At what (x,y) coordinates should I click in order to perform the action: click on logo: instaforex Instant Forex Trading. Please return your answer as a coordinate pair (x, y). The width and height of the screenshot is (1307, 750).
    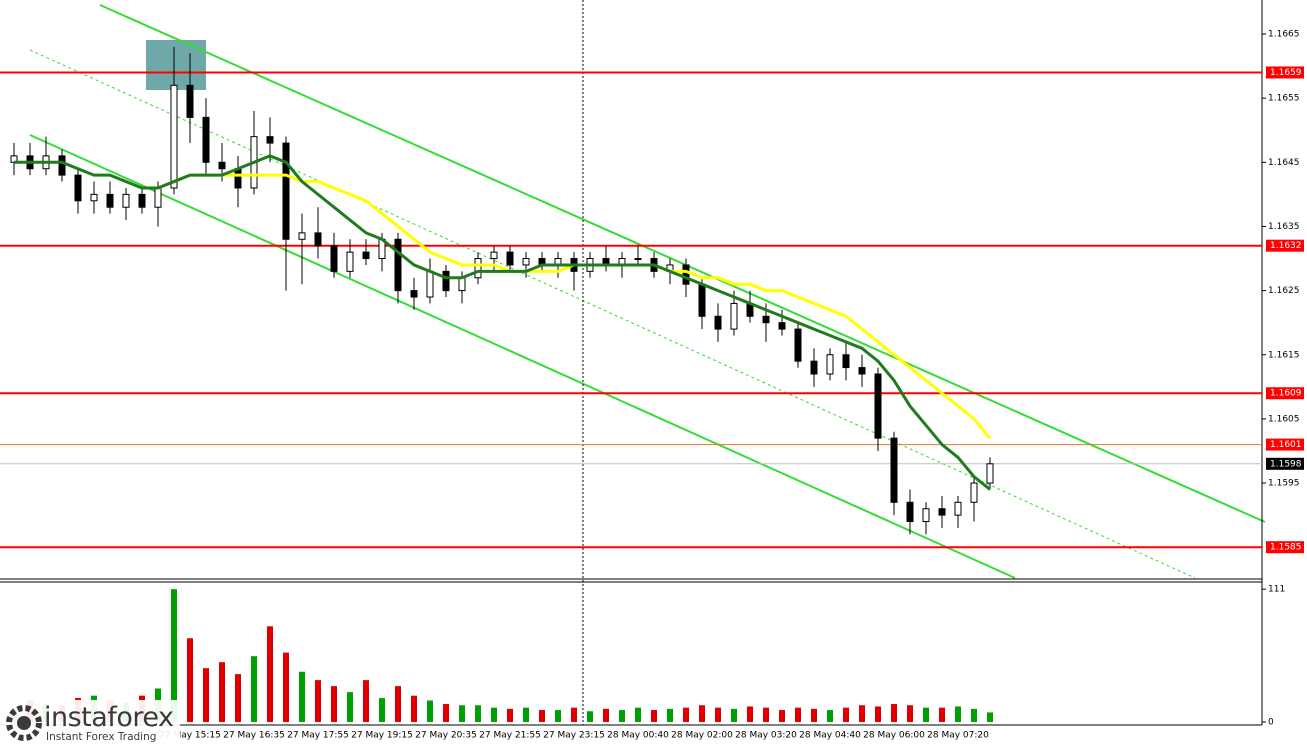
    Looking at the image, I should click on (90, 723).